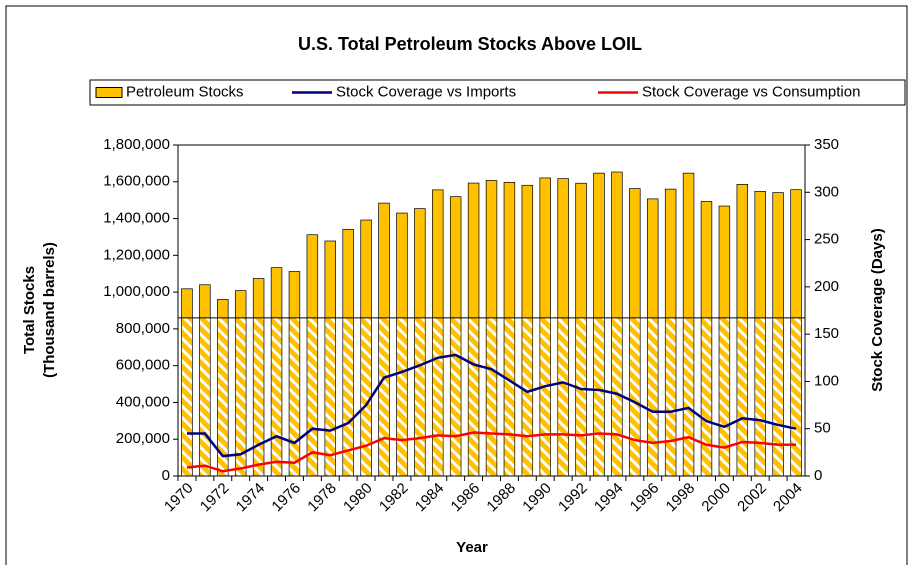 The height and width of the screenshot is (570, 913). What do you see at coordinates (29, 310) in the screenshot?
I see `y-axis-title: Total Stocks` at bounding box center [29, 310].